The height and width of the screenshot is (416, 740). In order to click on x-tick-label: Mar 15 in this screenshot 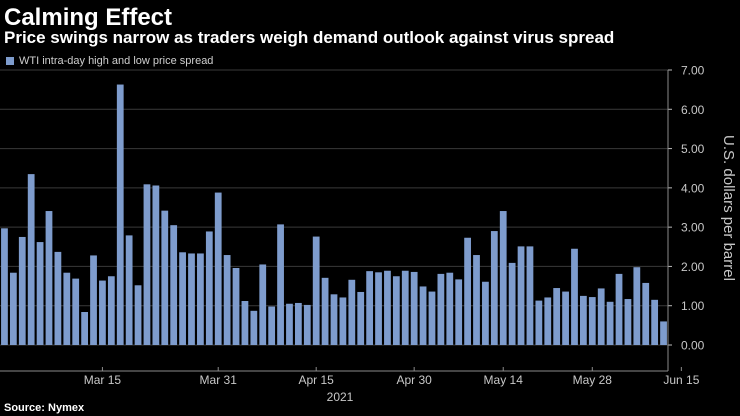, I will do `click(103, 380)`.